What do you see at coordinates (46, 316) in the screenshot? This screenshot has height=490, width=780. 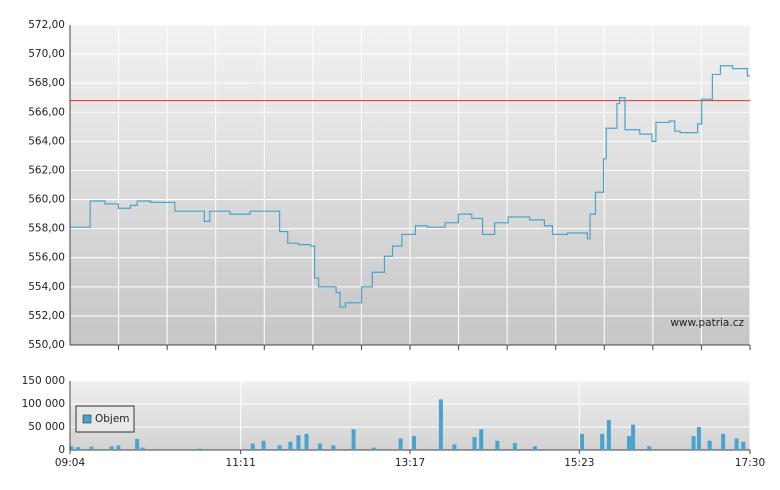 I see `y-tick-label: 552,00` at bounding box center [46, 316].